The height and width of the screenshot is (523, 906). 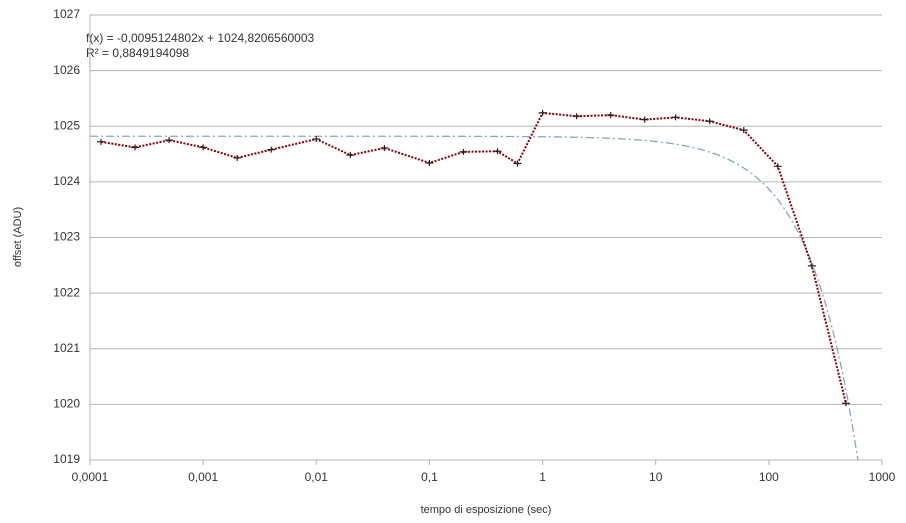 What do you see at coordinates (66, 181) in the screenshot?
I see `y-tick-label: 1024` at bounding box center [66, 181].